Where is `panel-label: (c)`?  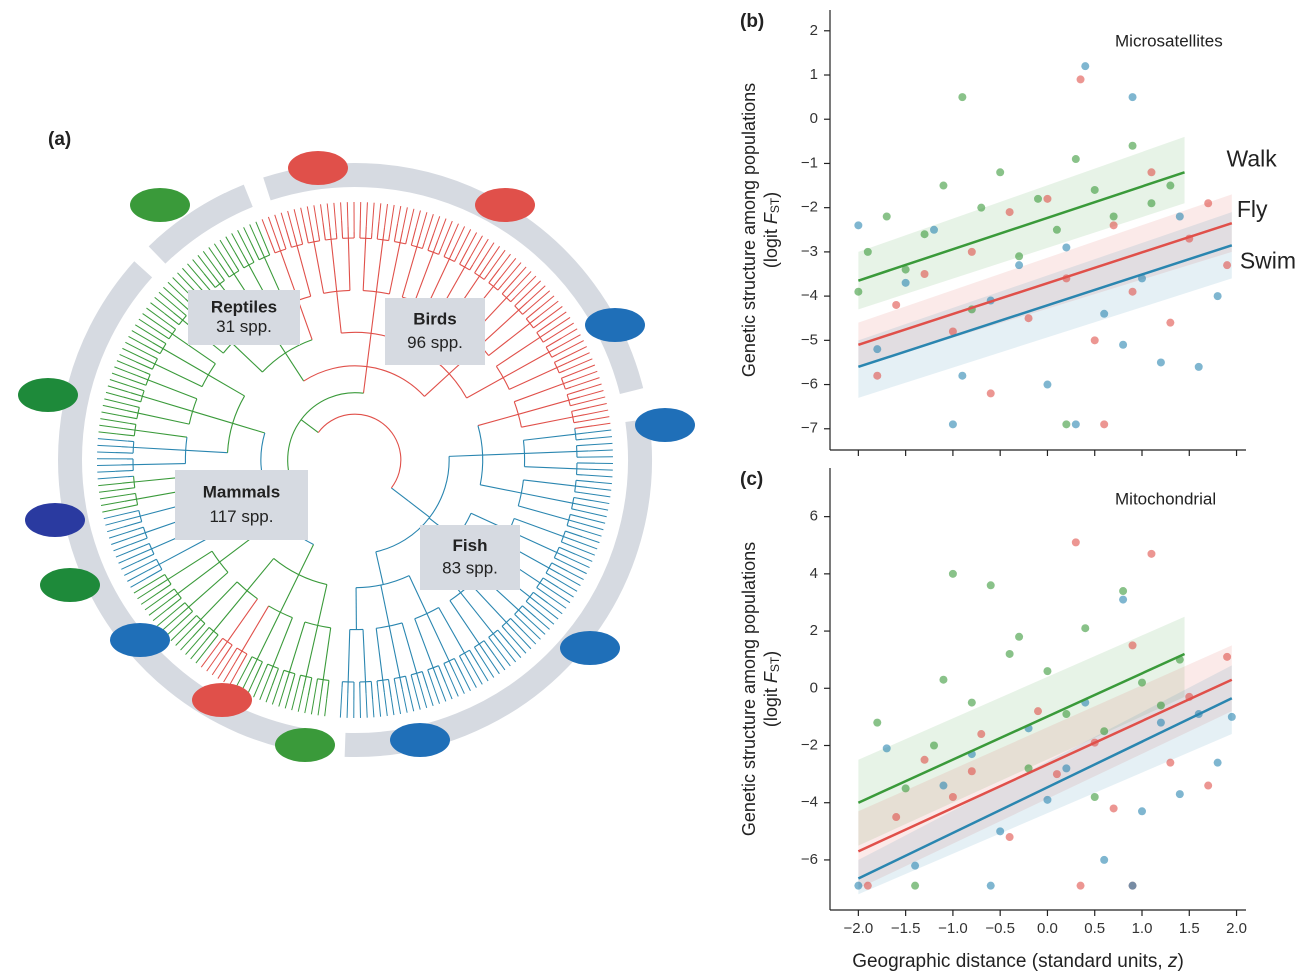 panel-label: (c) is located at coordinates (751, 479).